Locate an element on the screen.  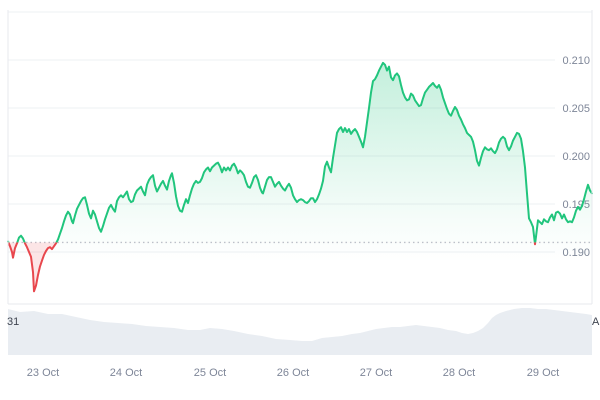
x-axis-label: 23 Oct is located at coordinates (43, 373).